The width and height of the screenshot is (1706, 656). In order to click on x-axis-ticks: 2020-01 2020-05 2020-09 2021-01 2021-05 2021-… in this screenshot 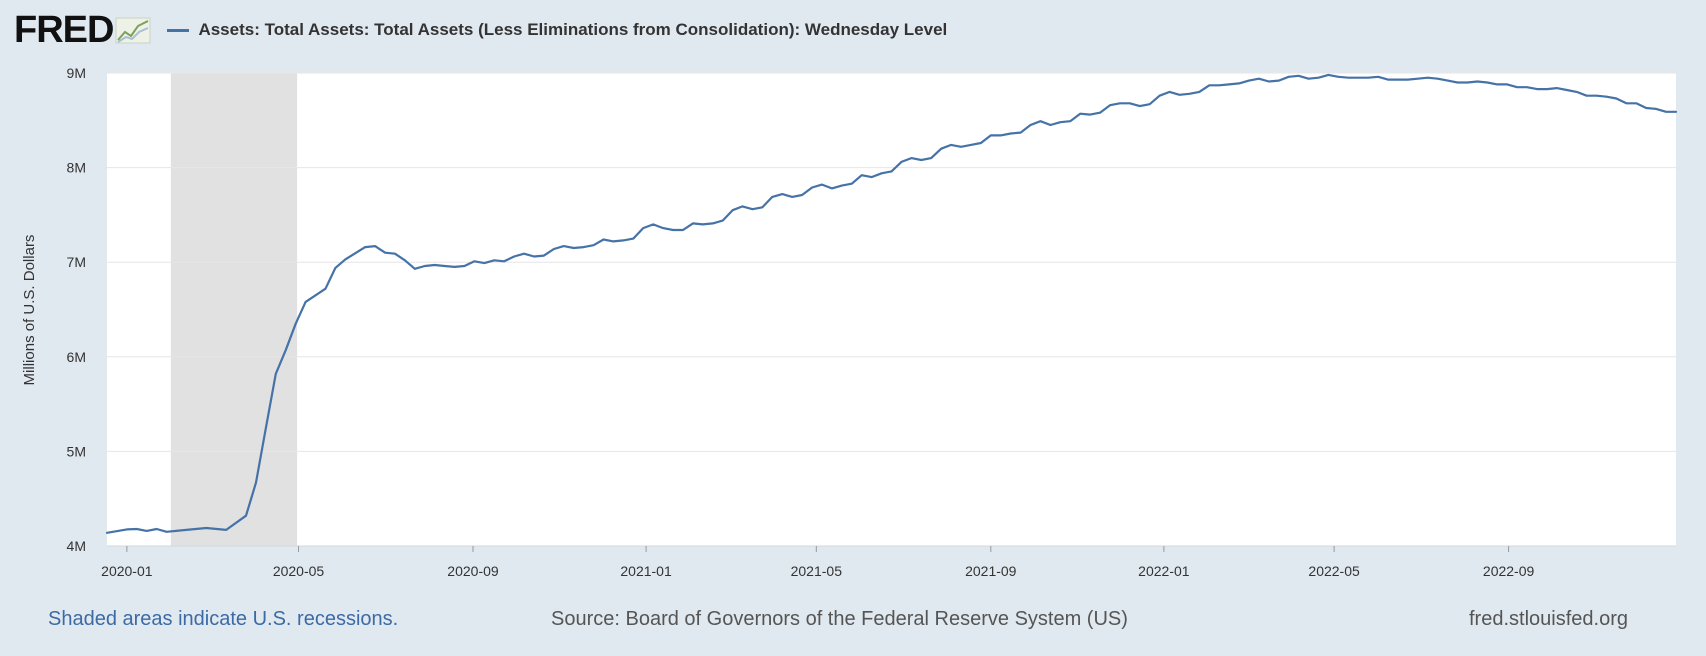, I will do `click(817, 562)`.